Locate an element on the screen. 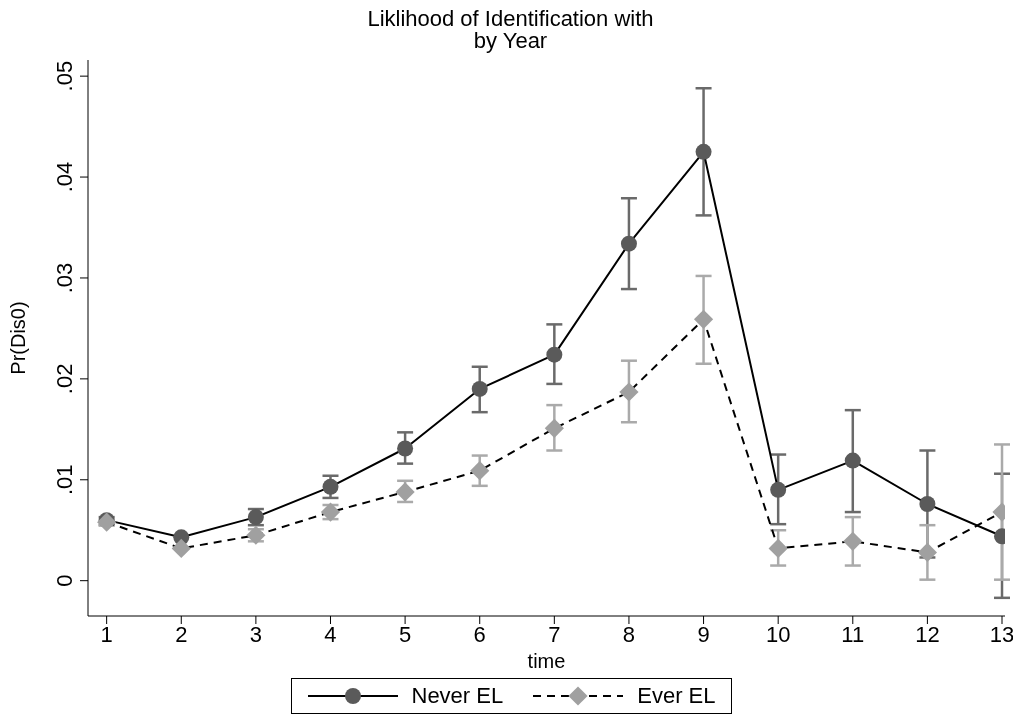 The image size is (1021, 720). y-tick-label: .05 is located at coordinates (64, 76).